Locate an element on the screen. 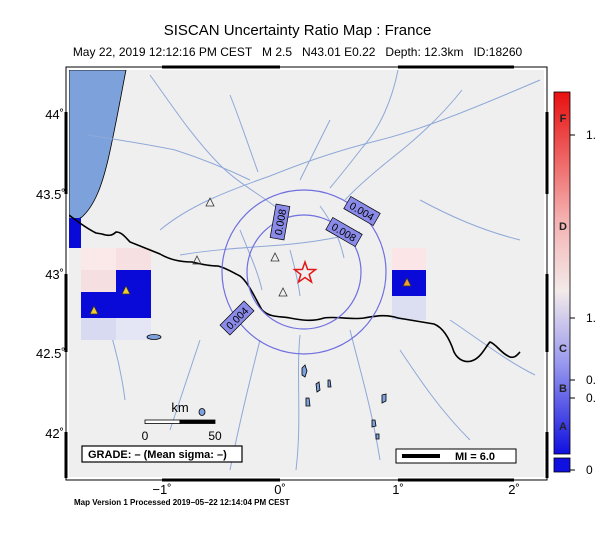  lat-tick-42-5: 42.5˚ is located at coordinates (51, 353).